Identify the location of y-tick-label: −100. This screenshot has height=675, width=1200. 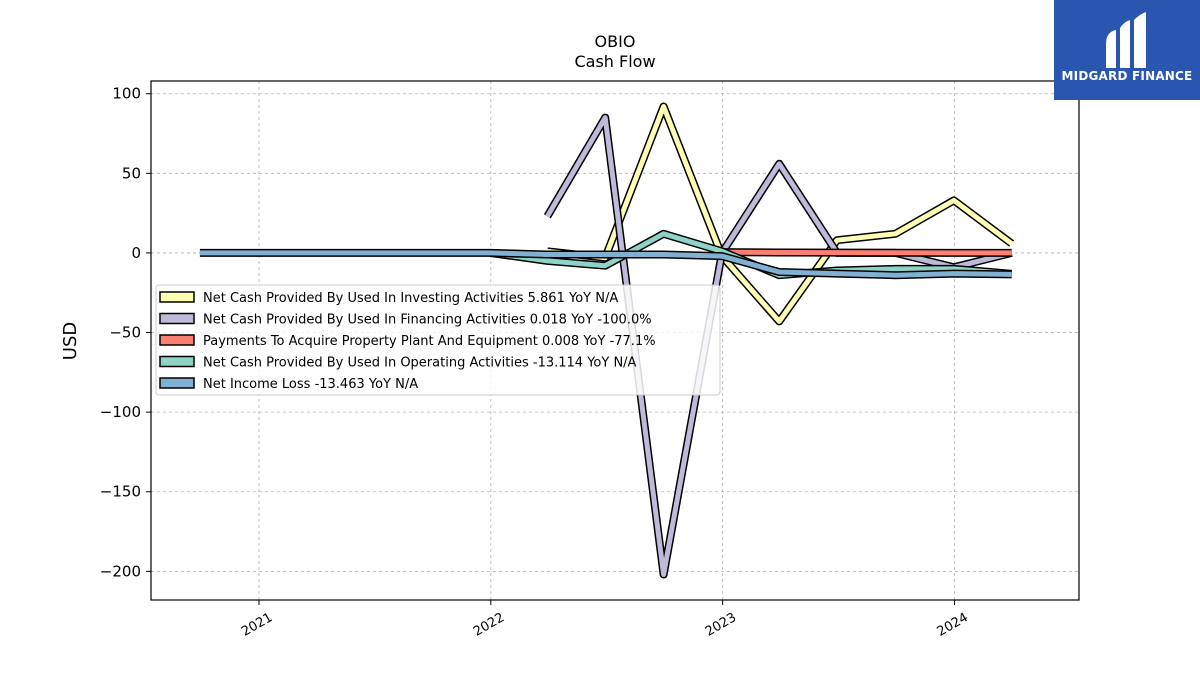
(120, 412).